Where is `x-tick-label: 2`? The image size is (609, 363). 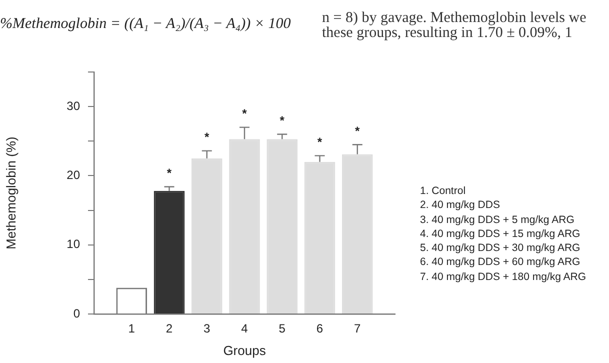 x-tick-label: 2 is located at coordinates (169, 329).